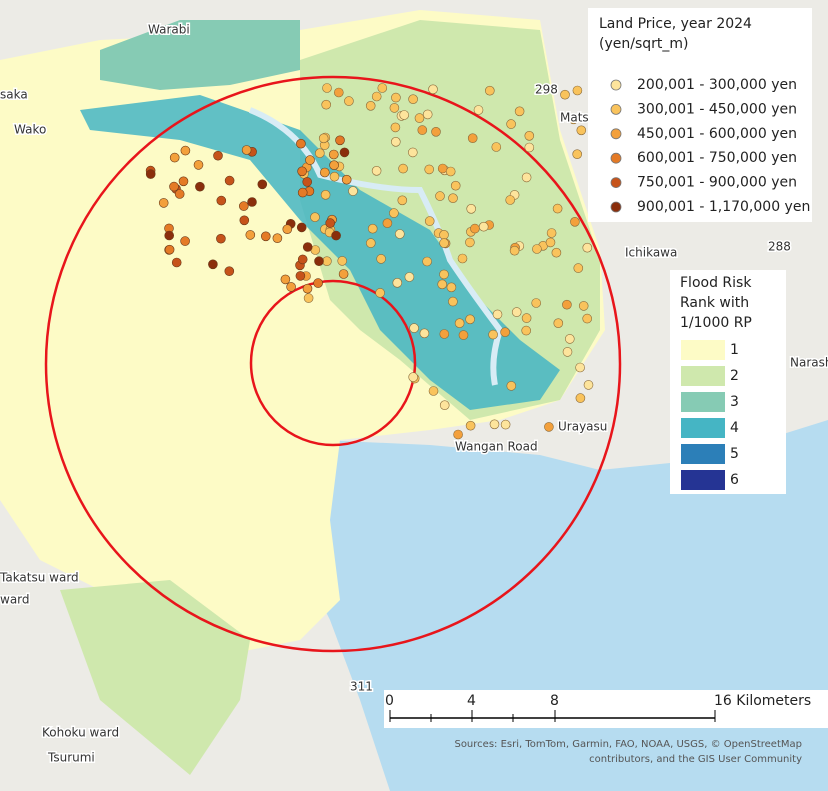  I want to click on place-label: Kohoku ward, so click(80, 733).